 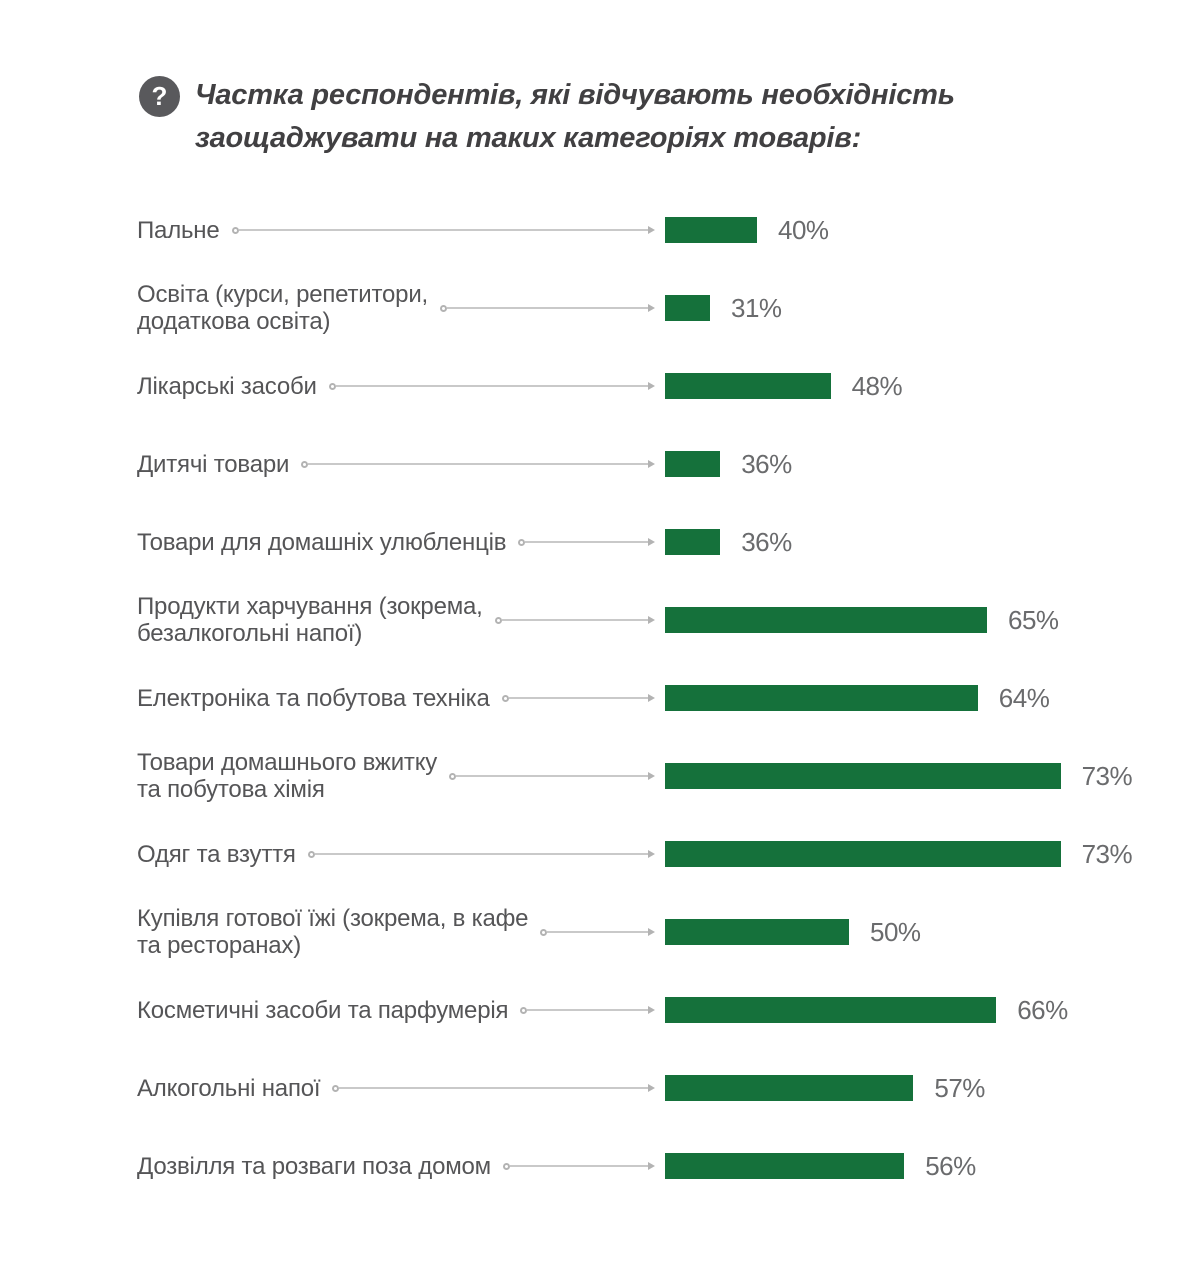 I want to click on question-mark-icon: ?, so click(x=159, y=96).